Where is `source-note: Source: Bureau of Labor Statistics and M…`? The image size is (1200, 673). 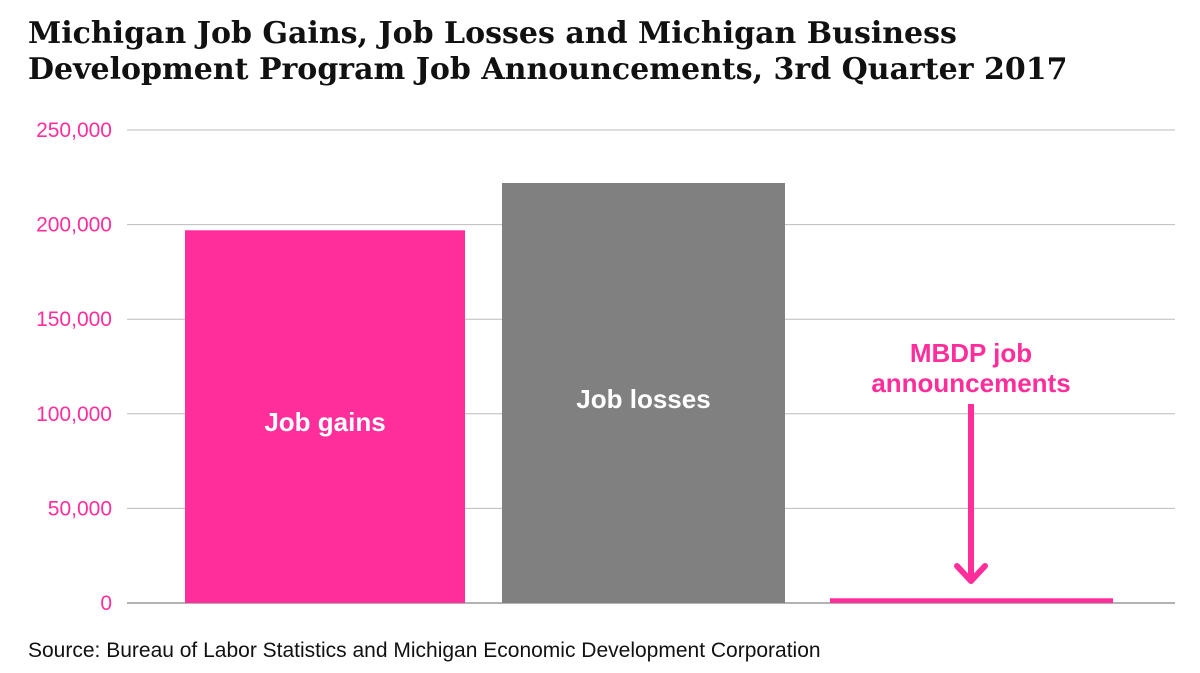
source-note: Source: Bureau of Labor Statistics and M… is located at coordinates (424, 650).